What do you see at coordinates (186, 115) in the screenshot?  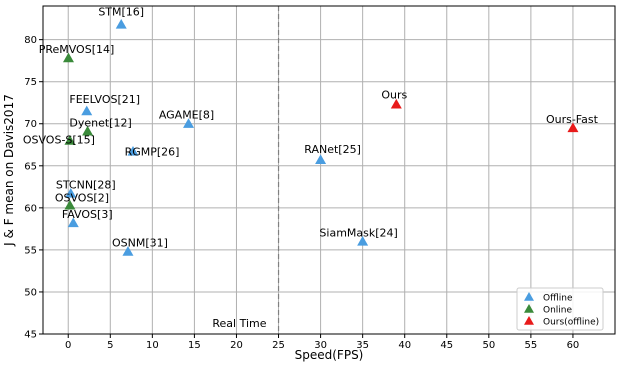 I see `data-point-label: AGAME[8]` at bounding box center [186, 115].